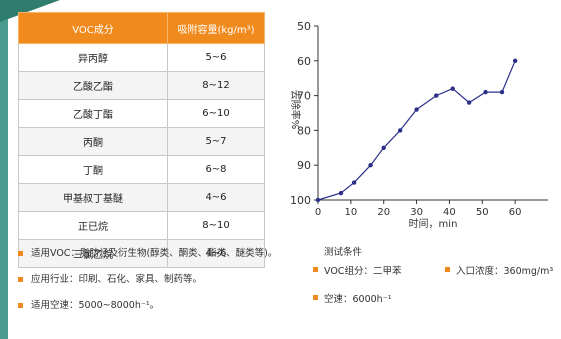 The image size is (561, 339). Describe the element at coordinates (358, 299) in the screenshot. I see `condition-text: 空速：6000h⁻¹` at that location.